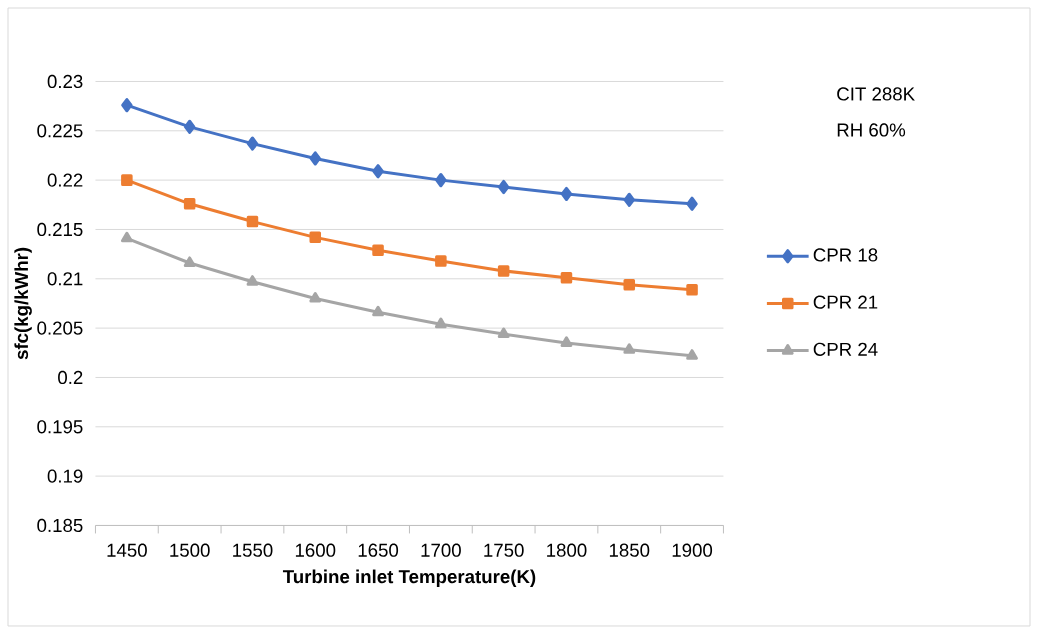  Describe the element at coordinates (23, 303) in the screenshot. I see `y-axis-title: sfc(kg/kWhr)` at that location.